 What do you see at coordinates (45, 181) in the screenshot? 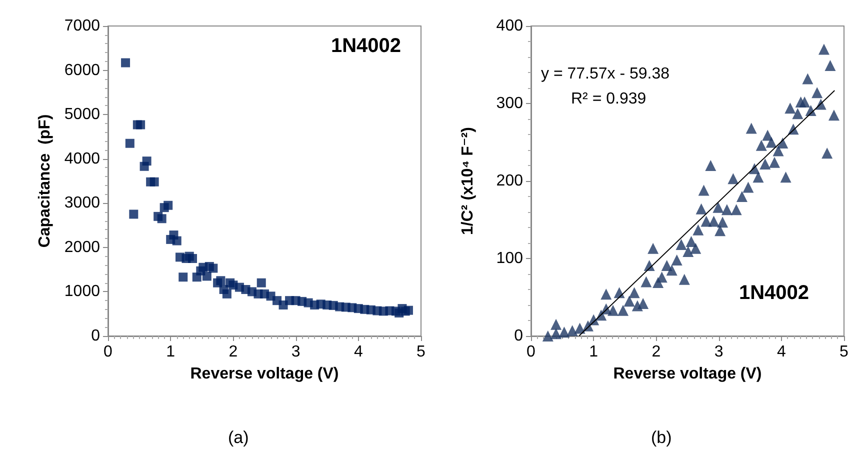
I see `y-axis-title: Capacitance (pF)` at bounding box center [45, 181].